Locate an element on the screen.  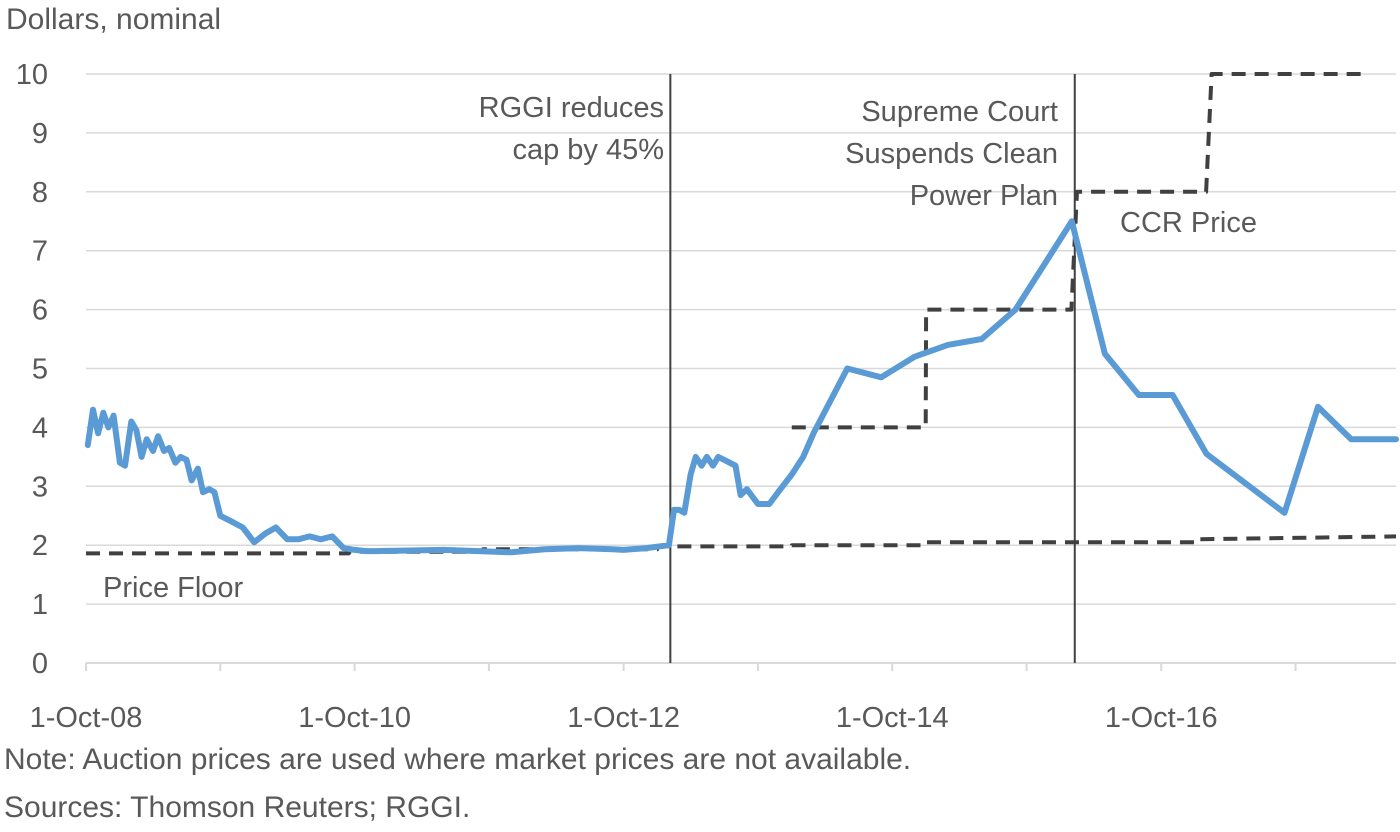
y-tick-label: 5 is located at coordinates (40, 370).